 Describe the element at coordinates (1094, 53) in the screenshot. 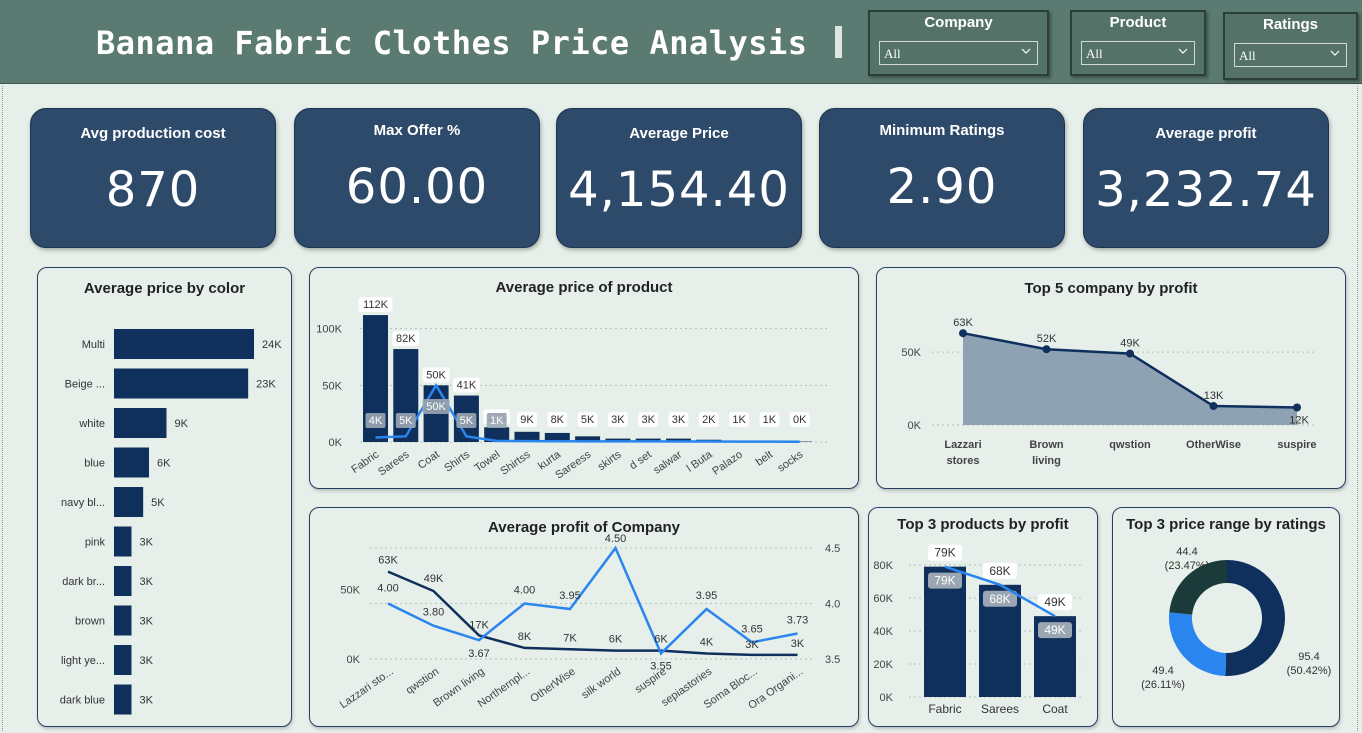

I see `product-dropdown-value: All` at that location.